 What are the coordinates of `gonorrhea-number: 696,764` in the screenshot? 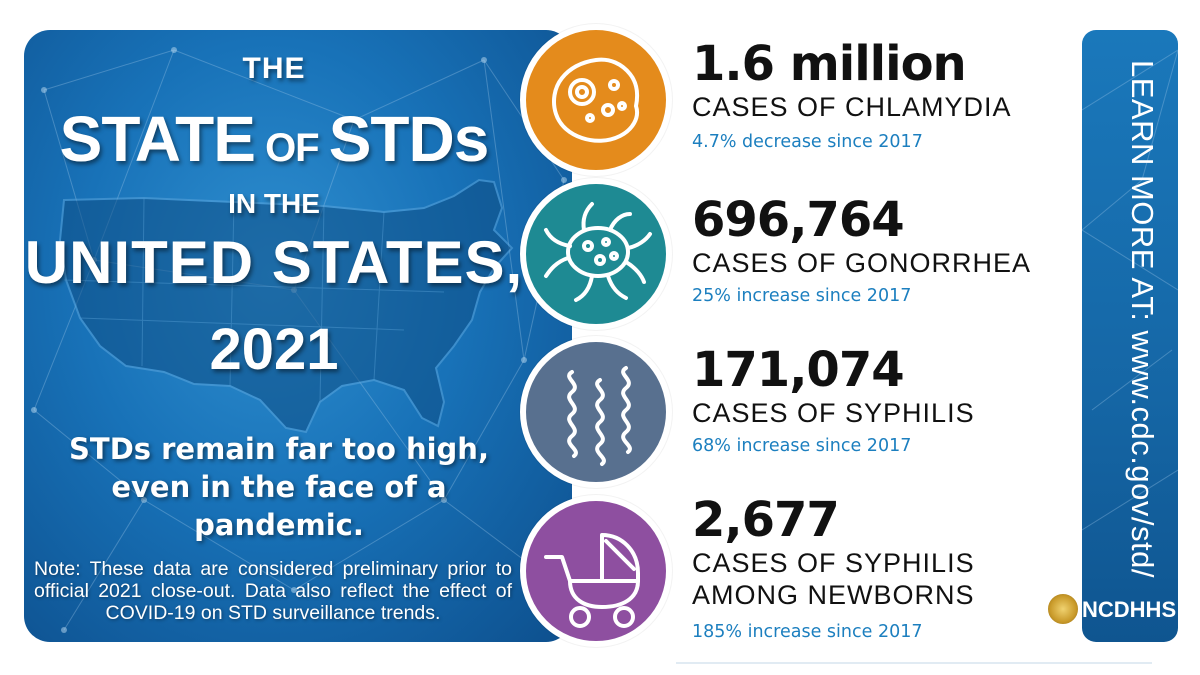 It's located at (798, 220).